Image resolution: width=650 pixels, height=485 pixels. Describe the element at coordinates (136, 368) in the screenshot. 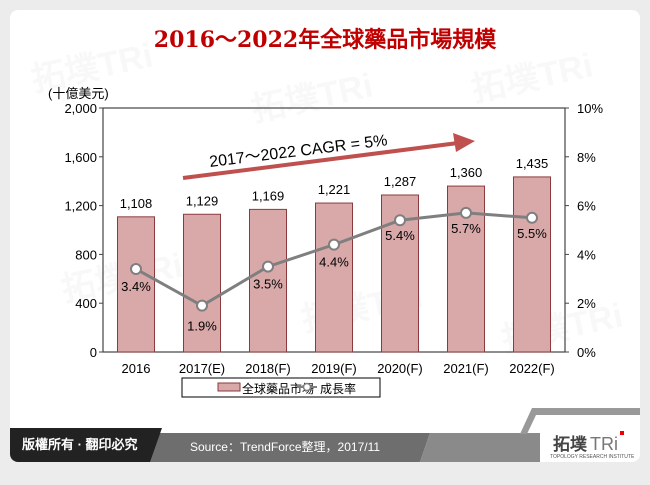

I see `x-tick-label: 2016` at that location.